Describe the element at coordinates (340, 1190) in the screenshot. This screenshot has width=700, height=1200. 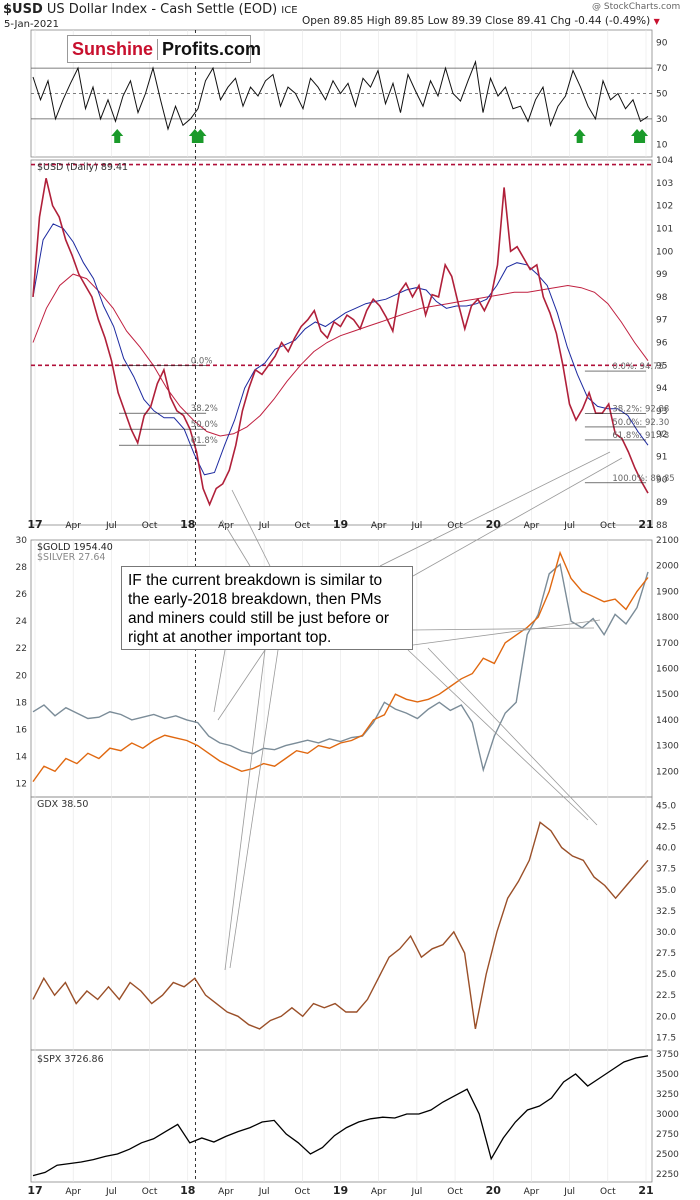
I see `x-tick-label: 19` at that location.